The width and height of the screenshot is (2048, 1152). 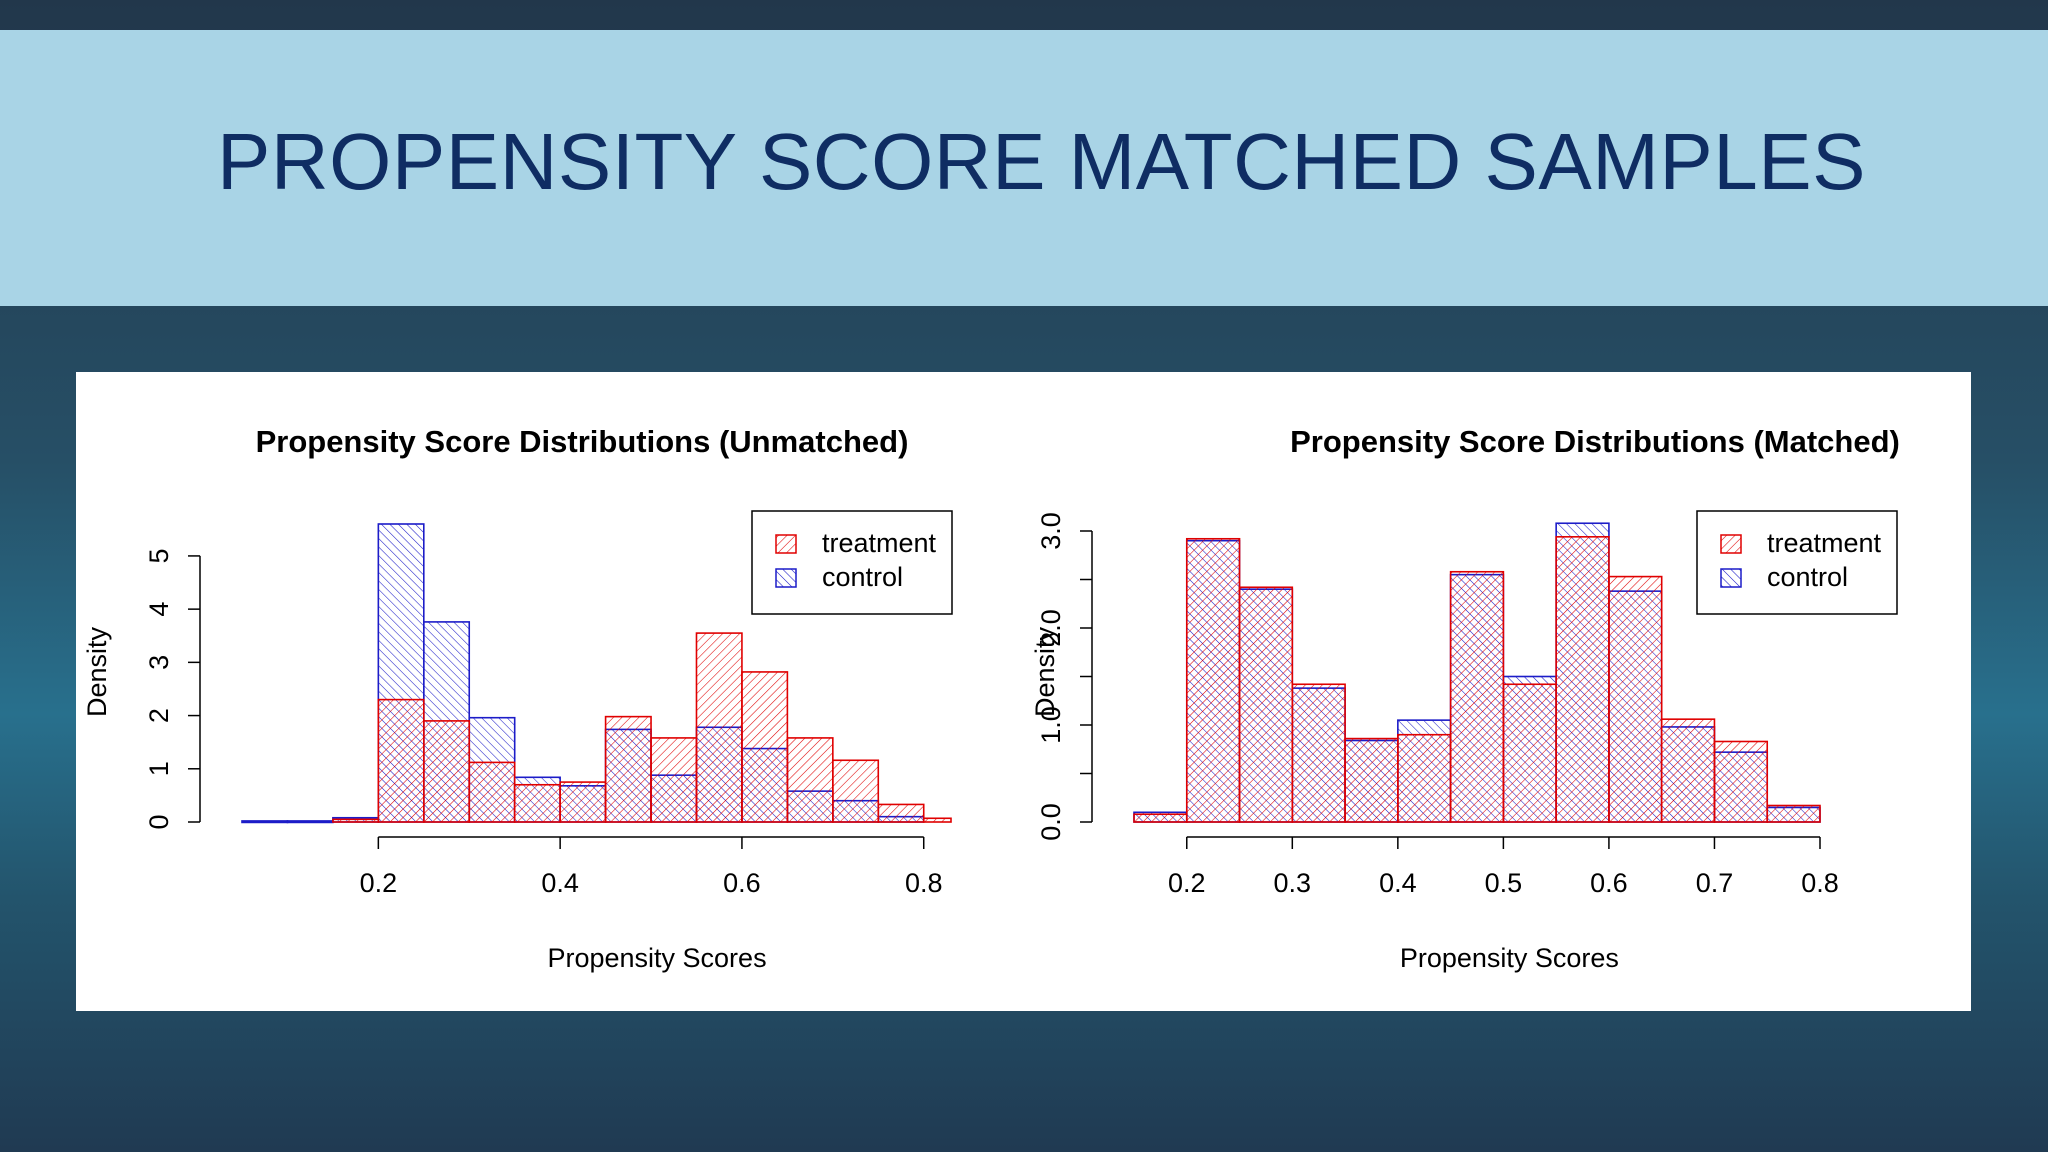 I want to click on y-tick-label: 3.0, so click(x=1051, y=531).